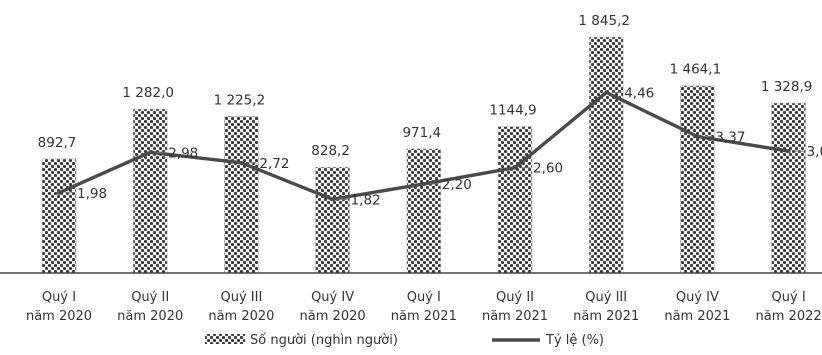 This screenshot has width=822, height=355. Describe the element at coordinates (183, 153) in the screenshot. I see `rate-value-label: 2,98` at that location.